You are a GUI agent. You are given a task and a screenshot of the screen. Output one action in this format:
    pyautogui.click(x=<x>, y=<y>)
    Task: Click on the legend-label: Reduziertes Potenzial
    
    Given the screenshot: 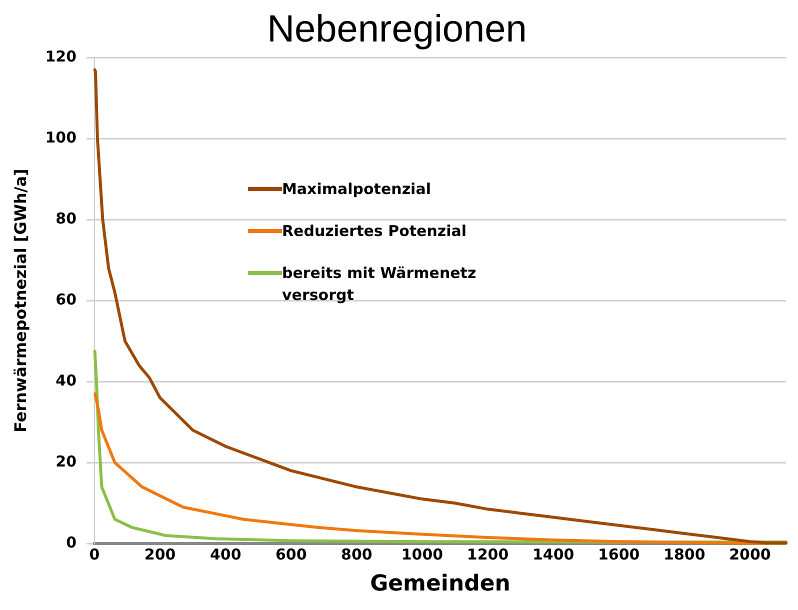 What is the action you would take?
    pyautogui.click(x=374, y=231)
    